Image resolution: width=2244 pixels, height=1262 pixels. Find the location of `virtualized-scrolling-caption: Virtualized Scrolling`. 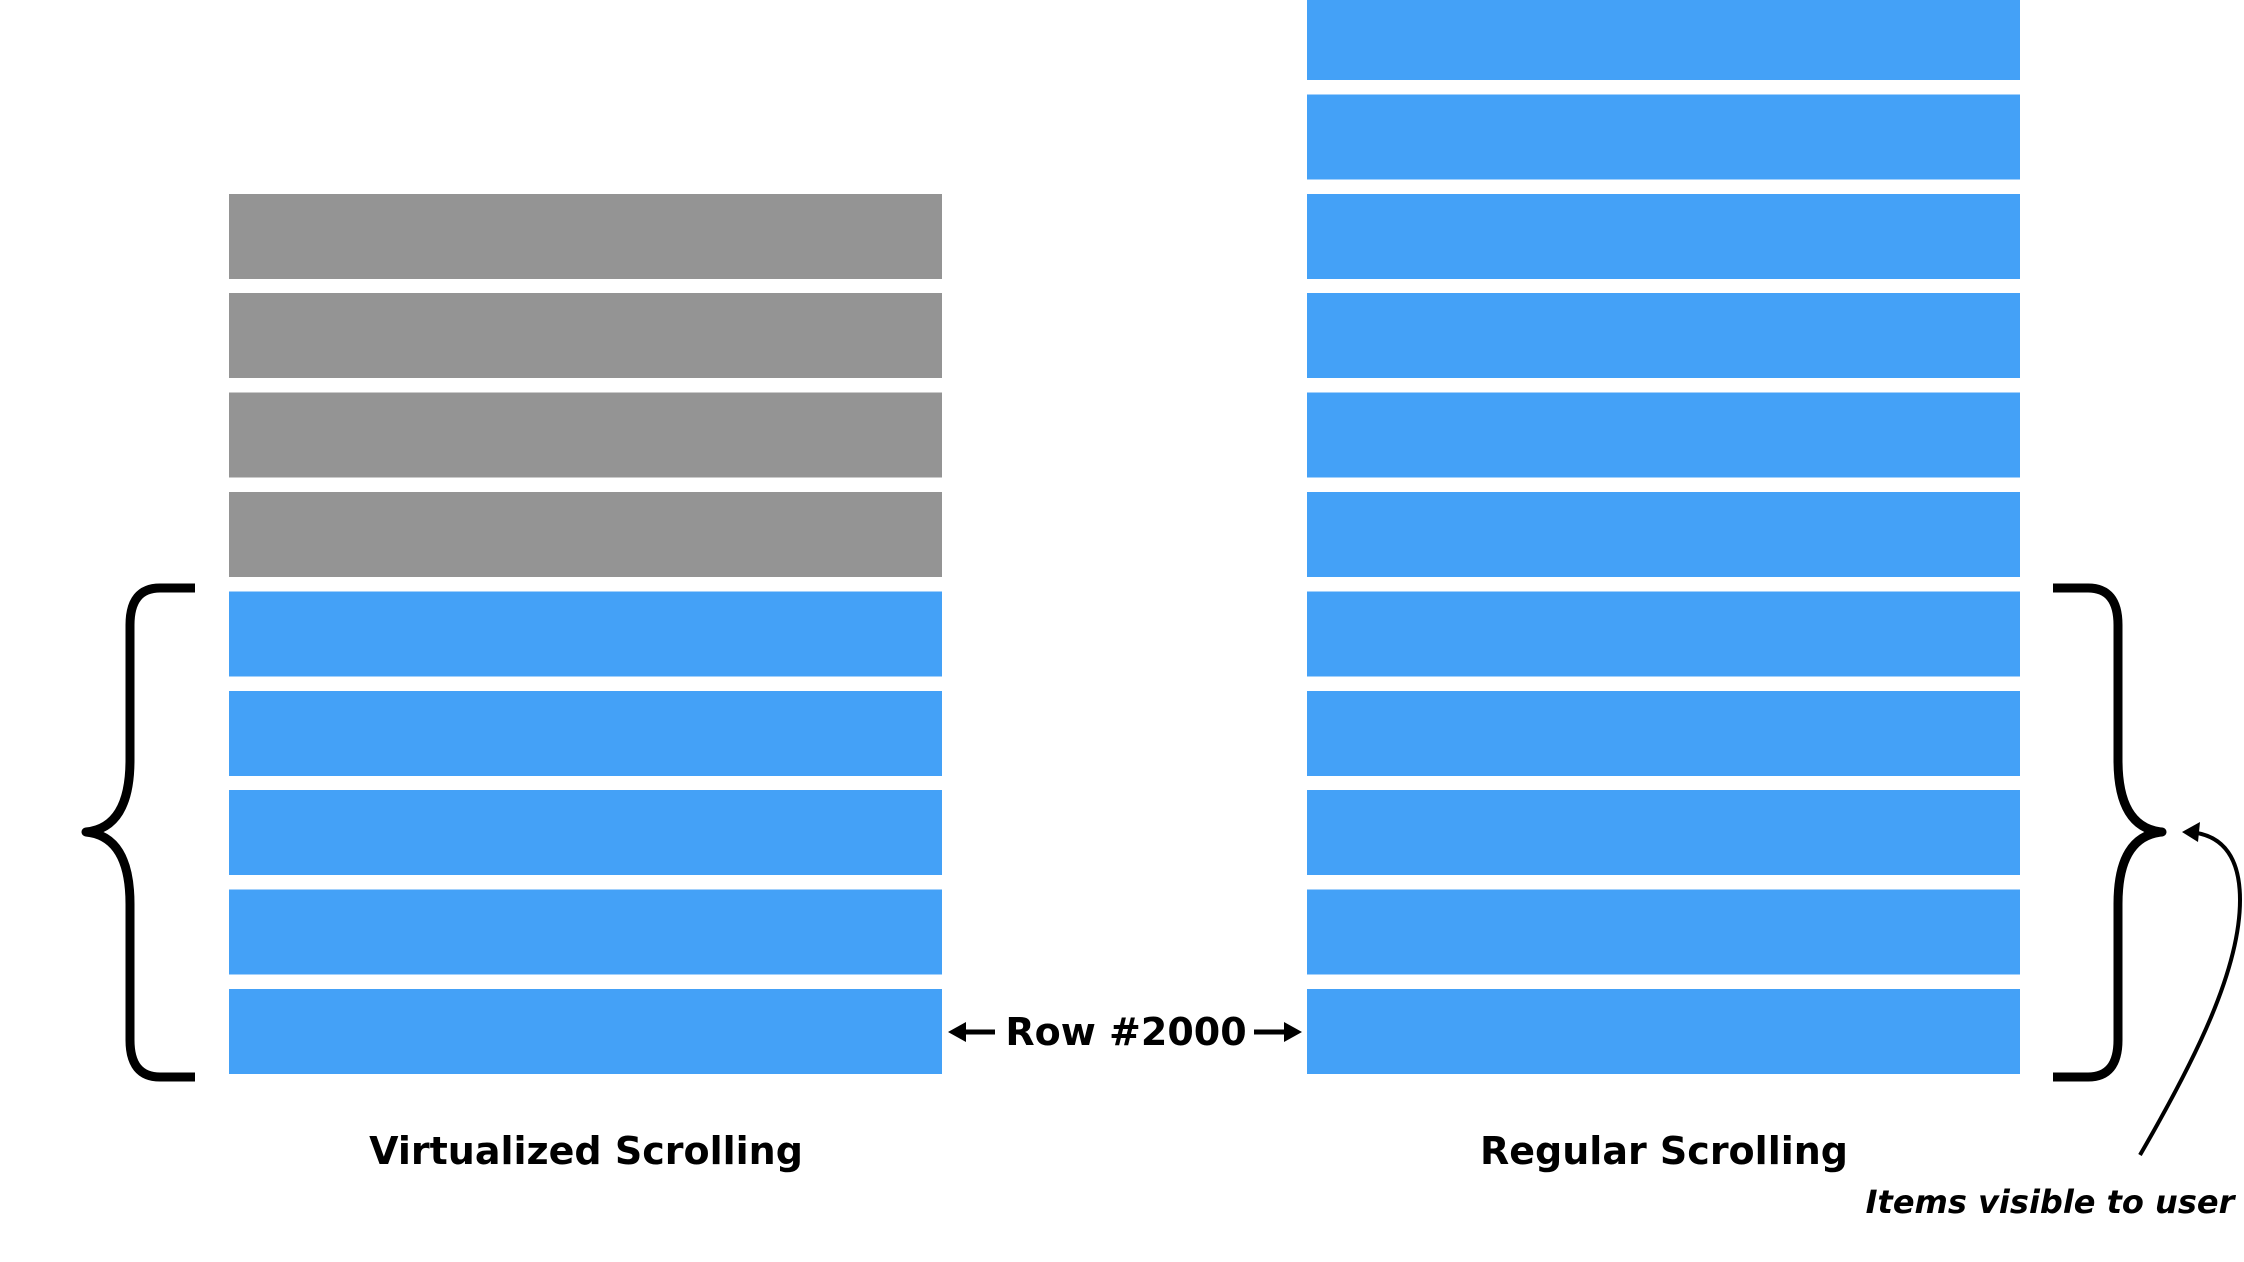

virtualized-scrolling-caption: Virtualized Scrolling is located at coordinates (586, 1151).